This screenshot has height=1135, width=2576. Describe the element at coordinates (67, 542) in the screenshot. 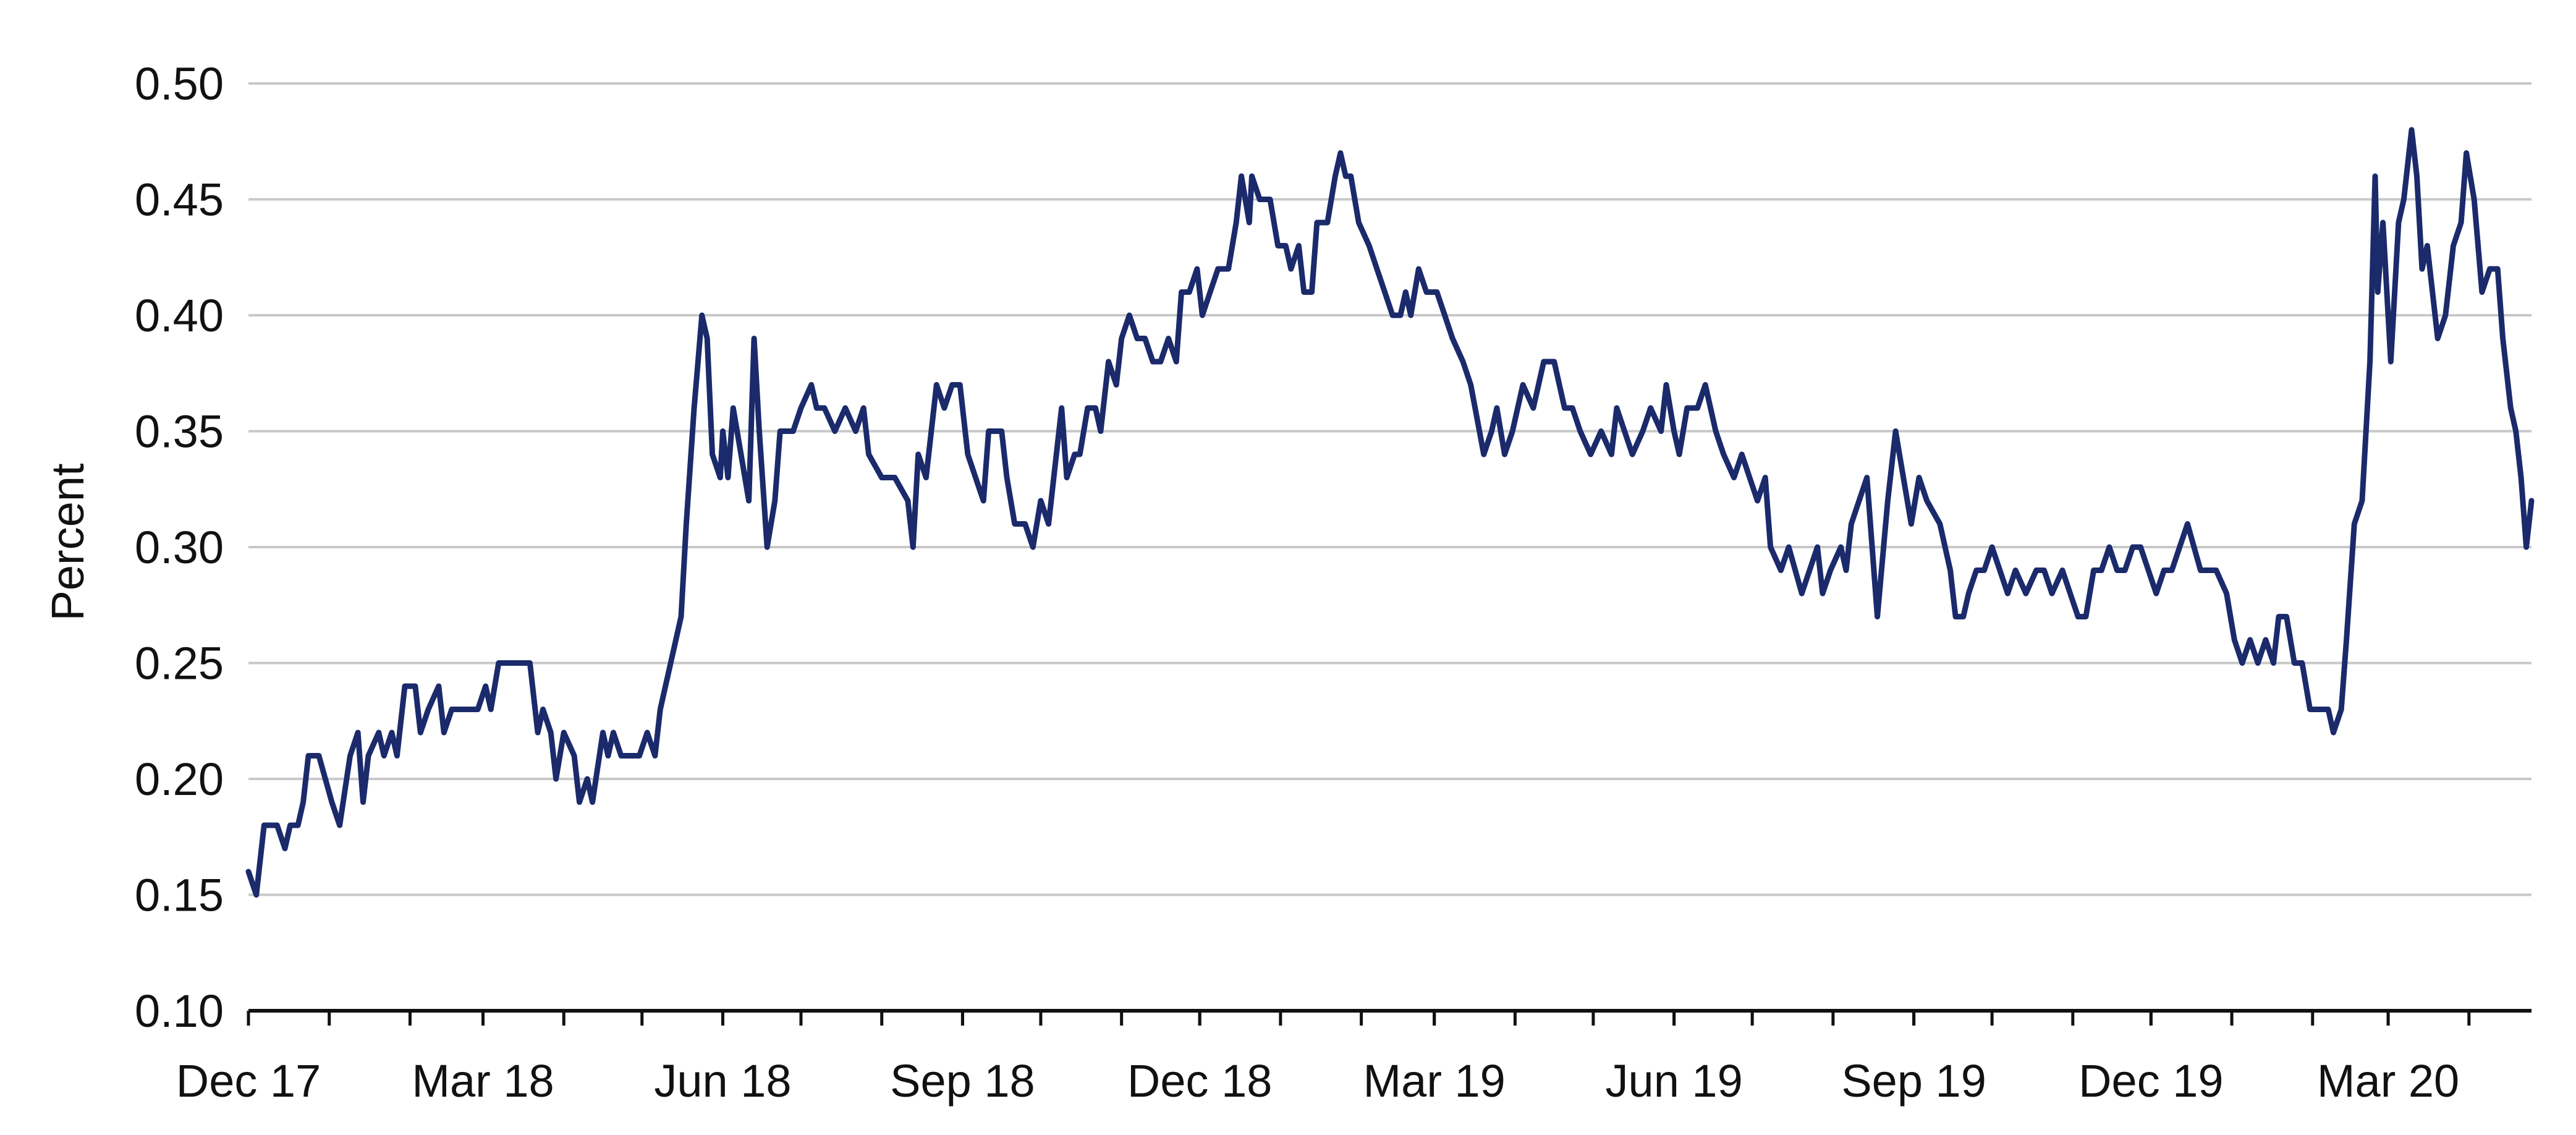

I see `y-axis-label: Percent` at that location.